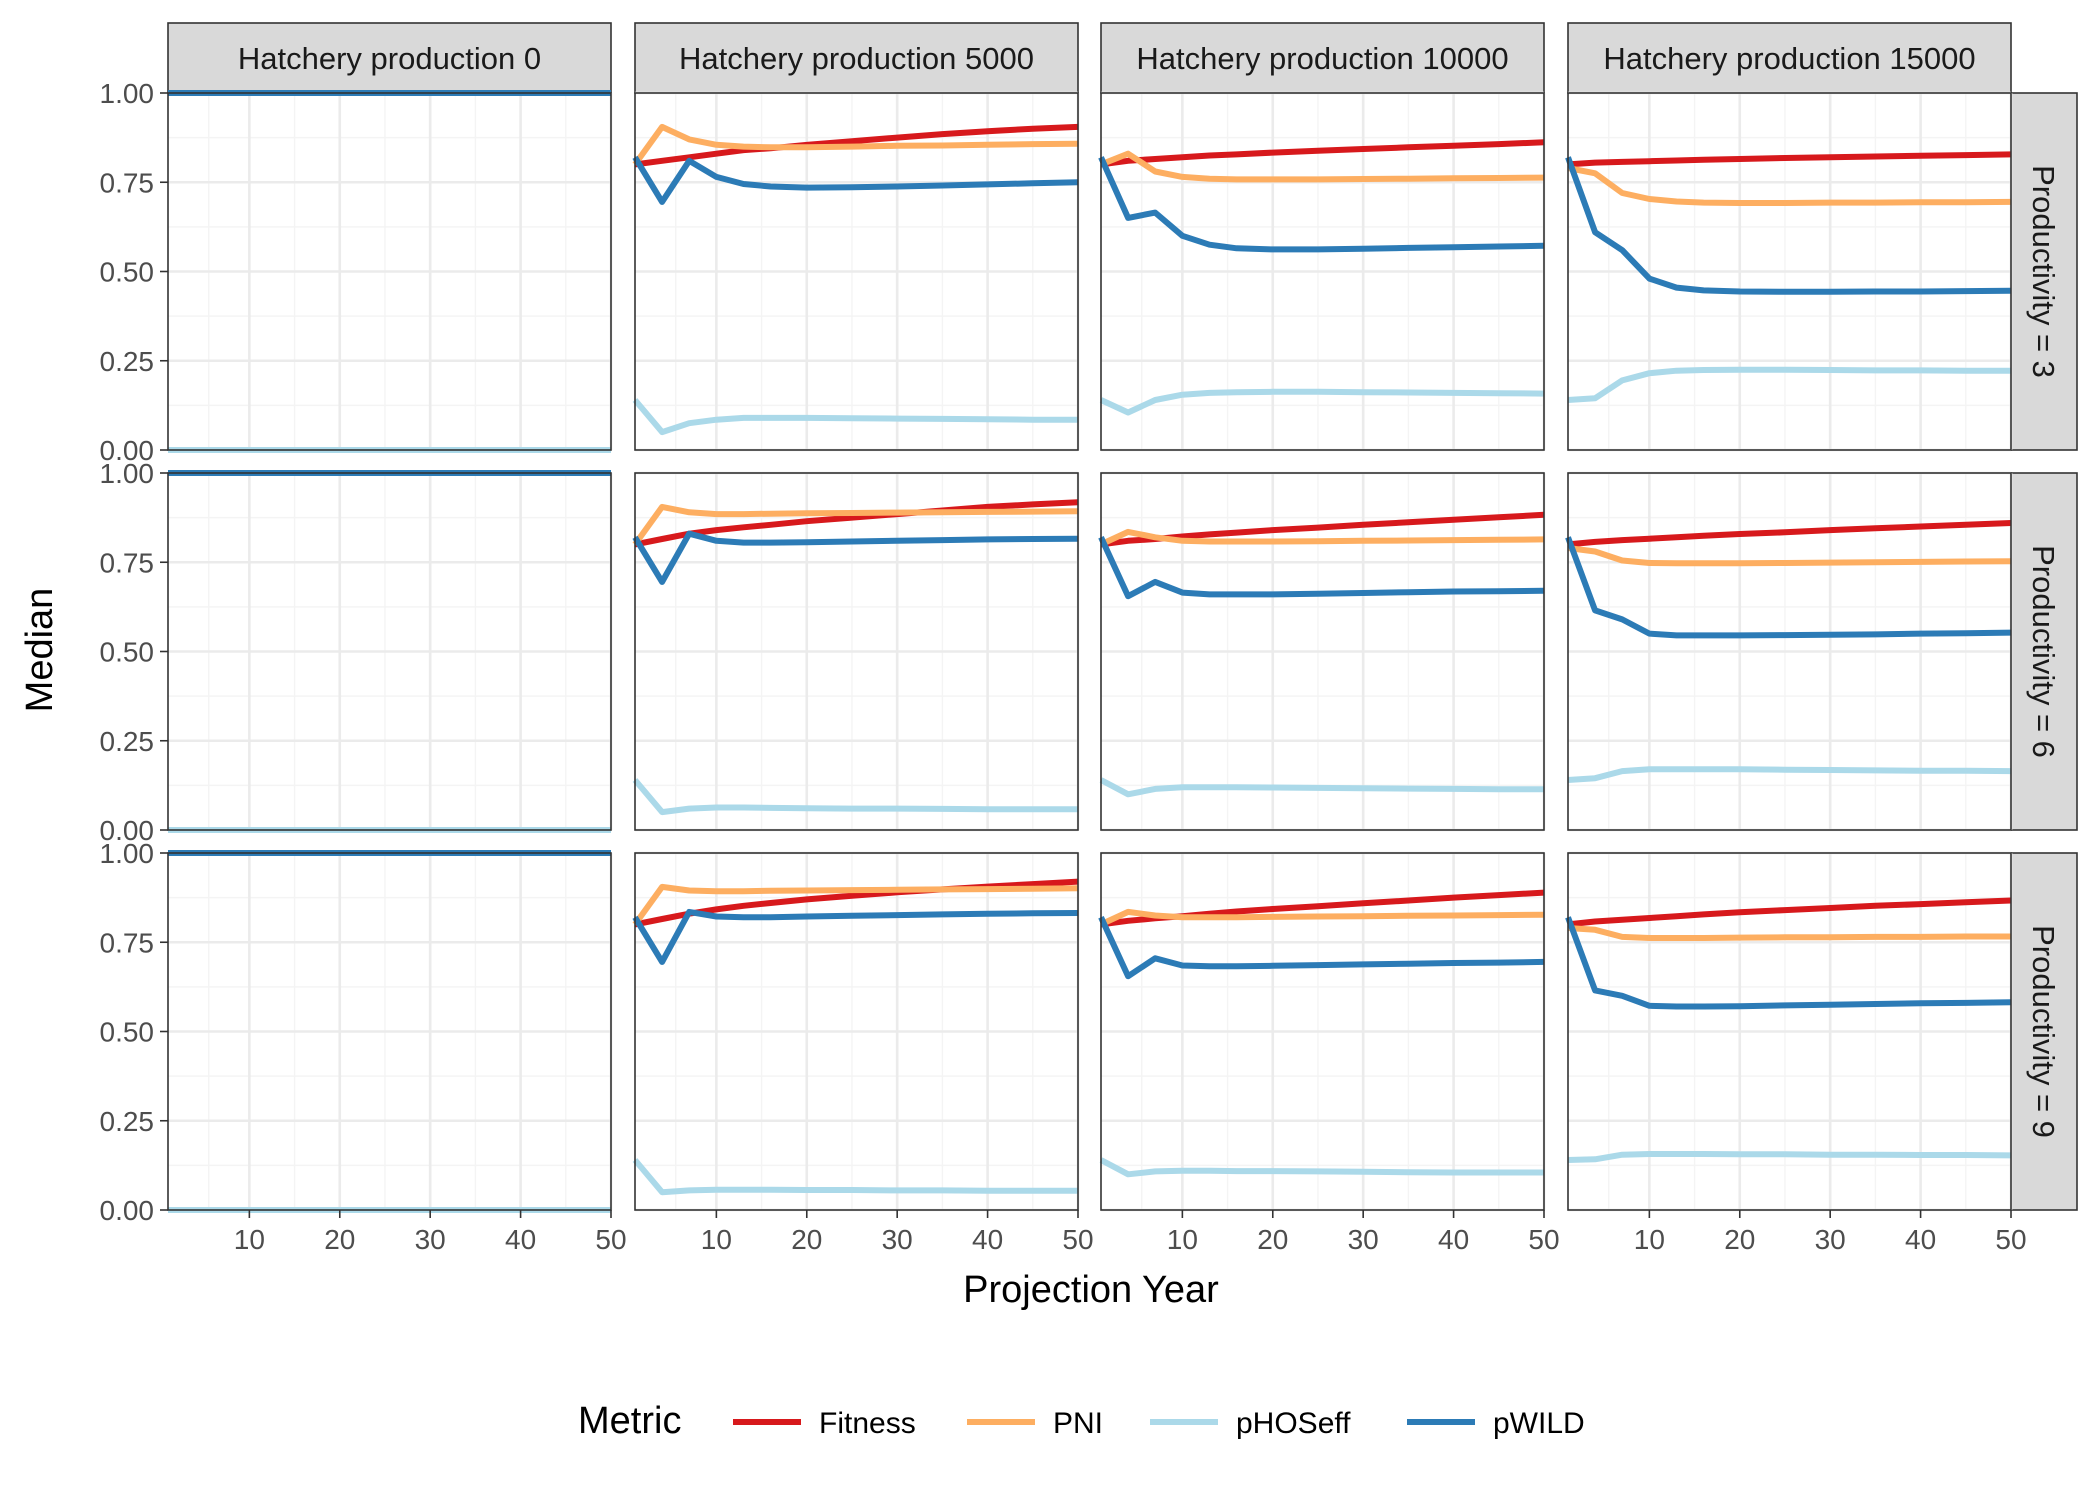 This screenshot has height=1500, width=2100. I want to click on facet-strip-label: Hatchery production 10000, so click(1322, 58).